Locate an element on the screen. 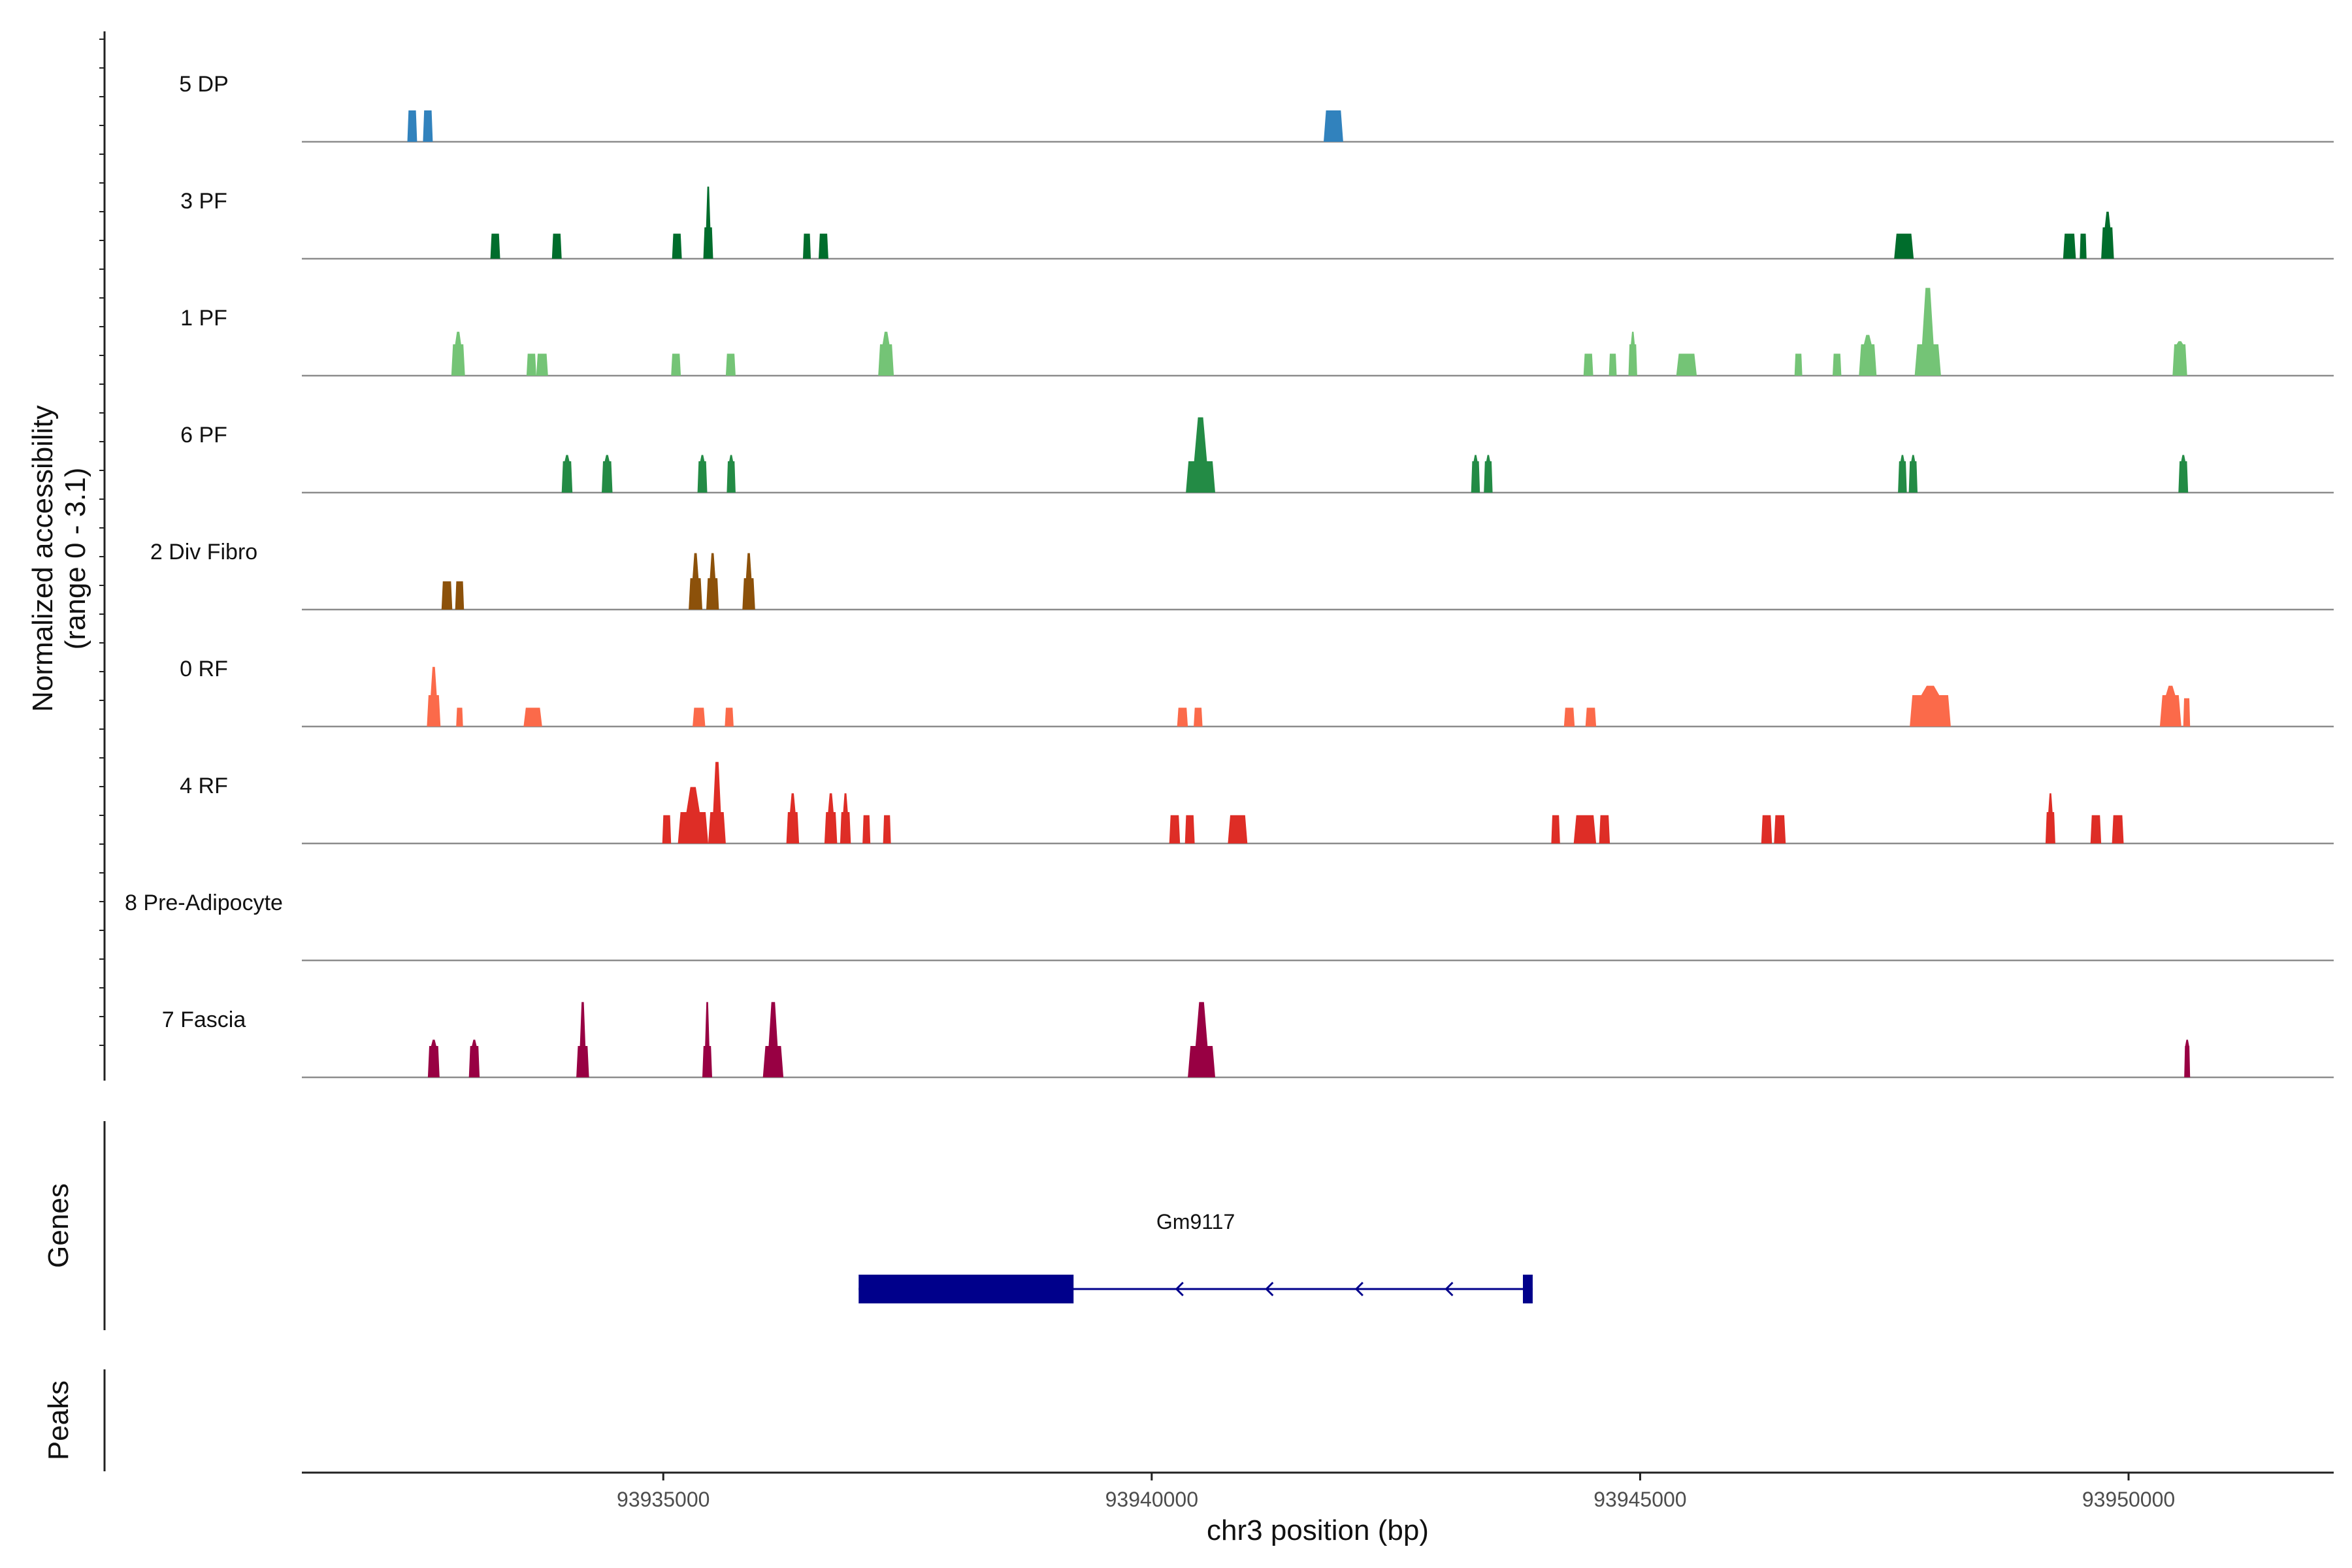 The height and width of the screenshot is (1568, 2352). track-2-div-fibro: 2 Div Fibro is located at coordinates (1242, 575).